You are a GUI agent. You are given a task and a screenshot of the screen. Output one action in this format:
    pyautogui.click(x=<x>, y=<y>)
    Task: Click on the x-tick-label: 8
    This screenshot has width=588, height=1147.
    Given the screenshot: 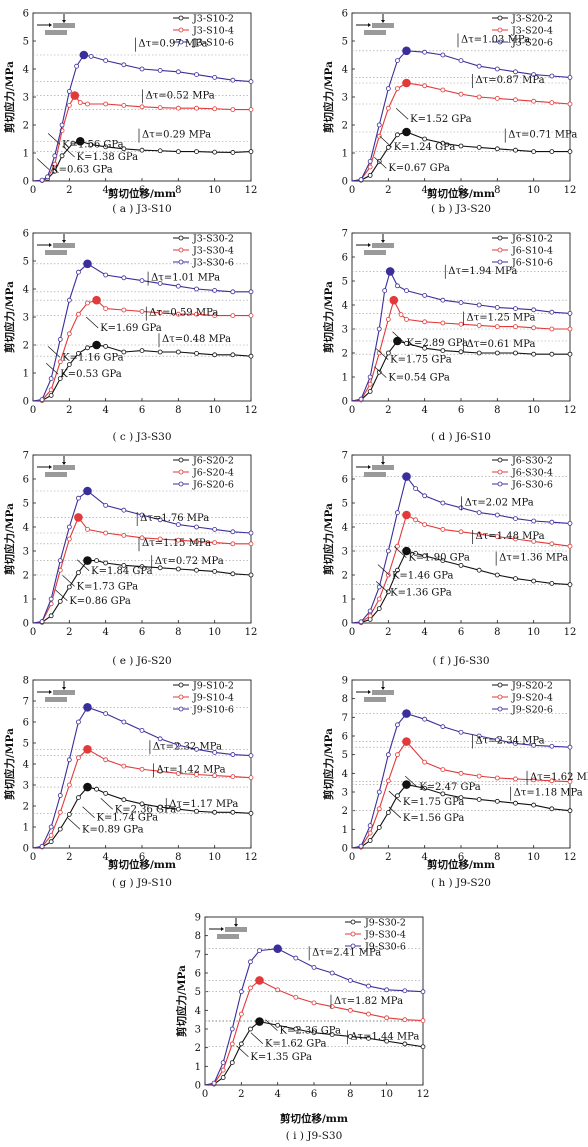 What is the action you would take?
    pyautogui.click(x=178, y=410)
    